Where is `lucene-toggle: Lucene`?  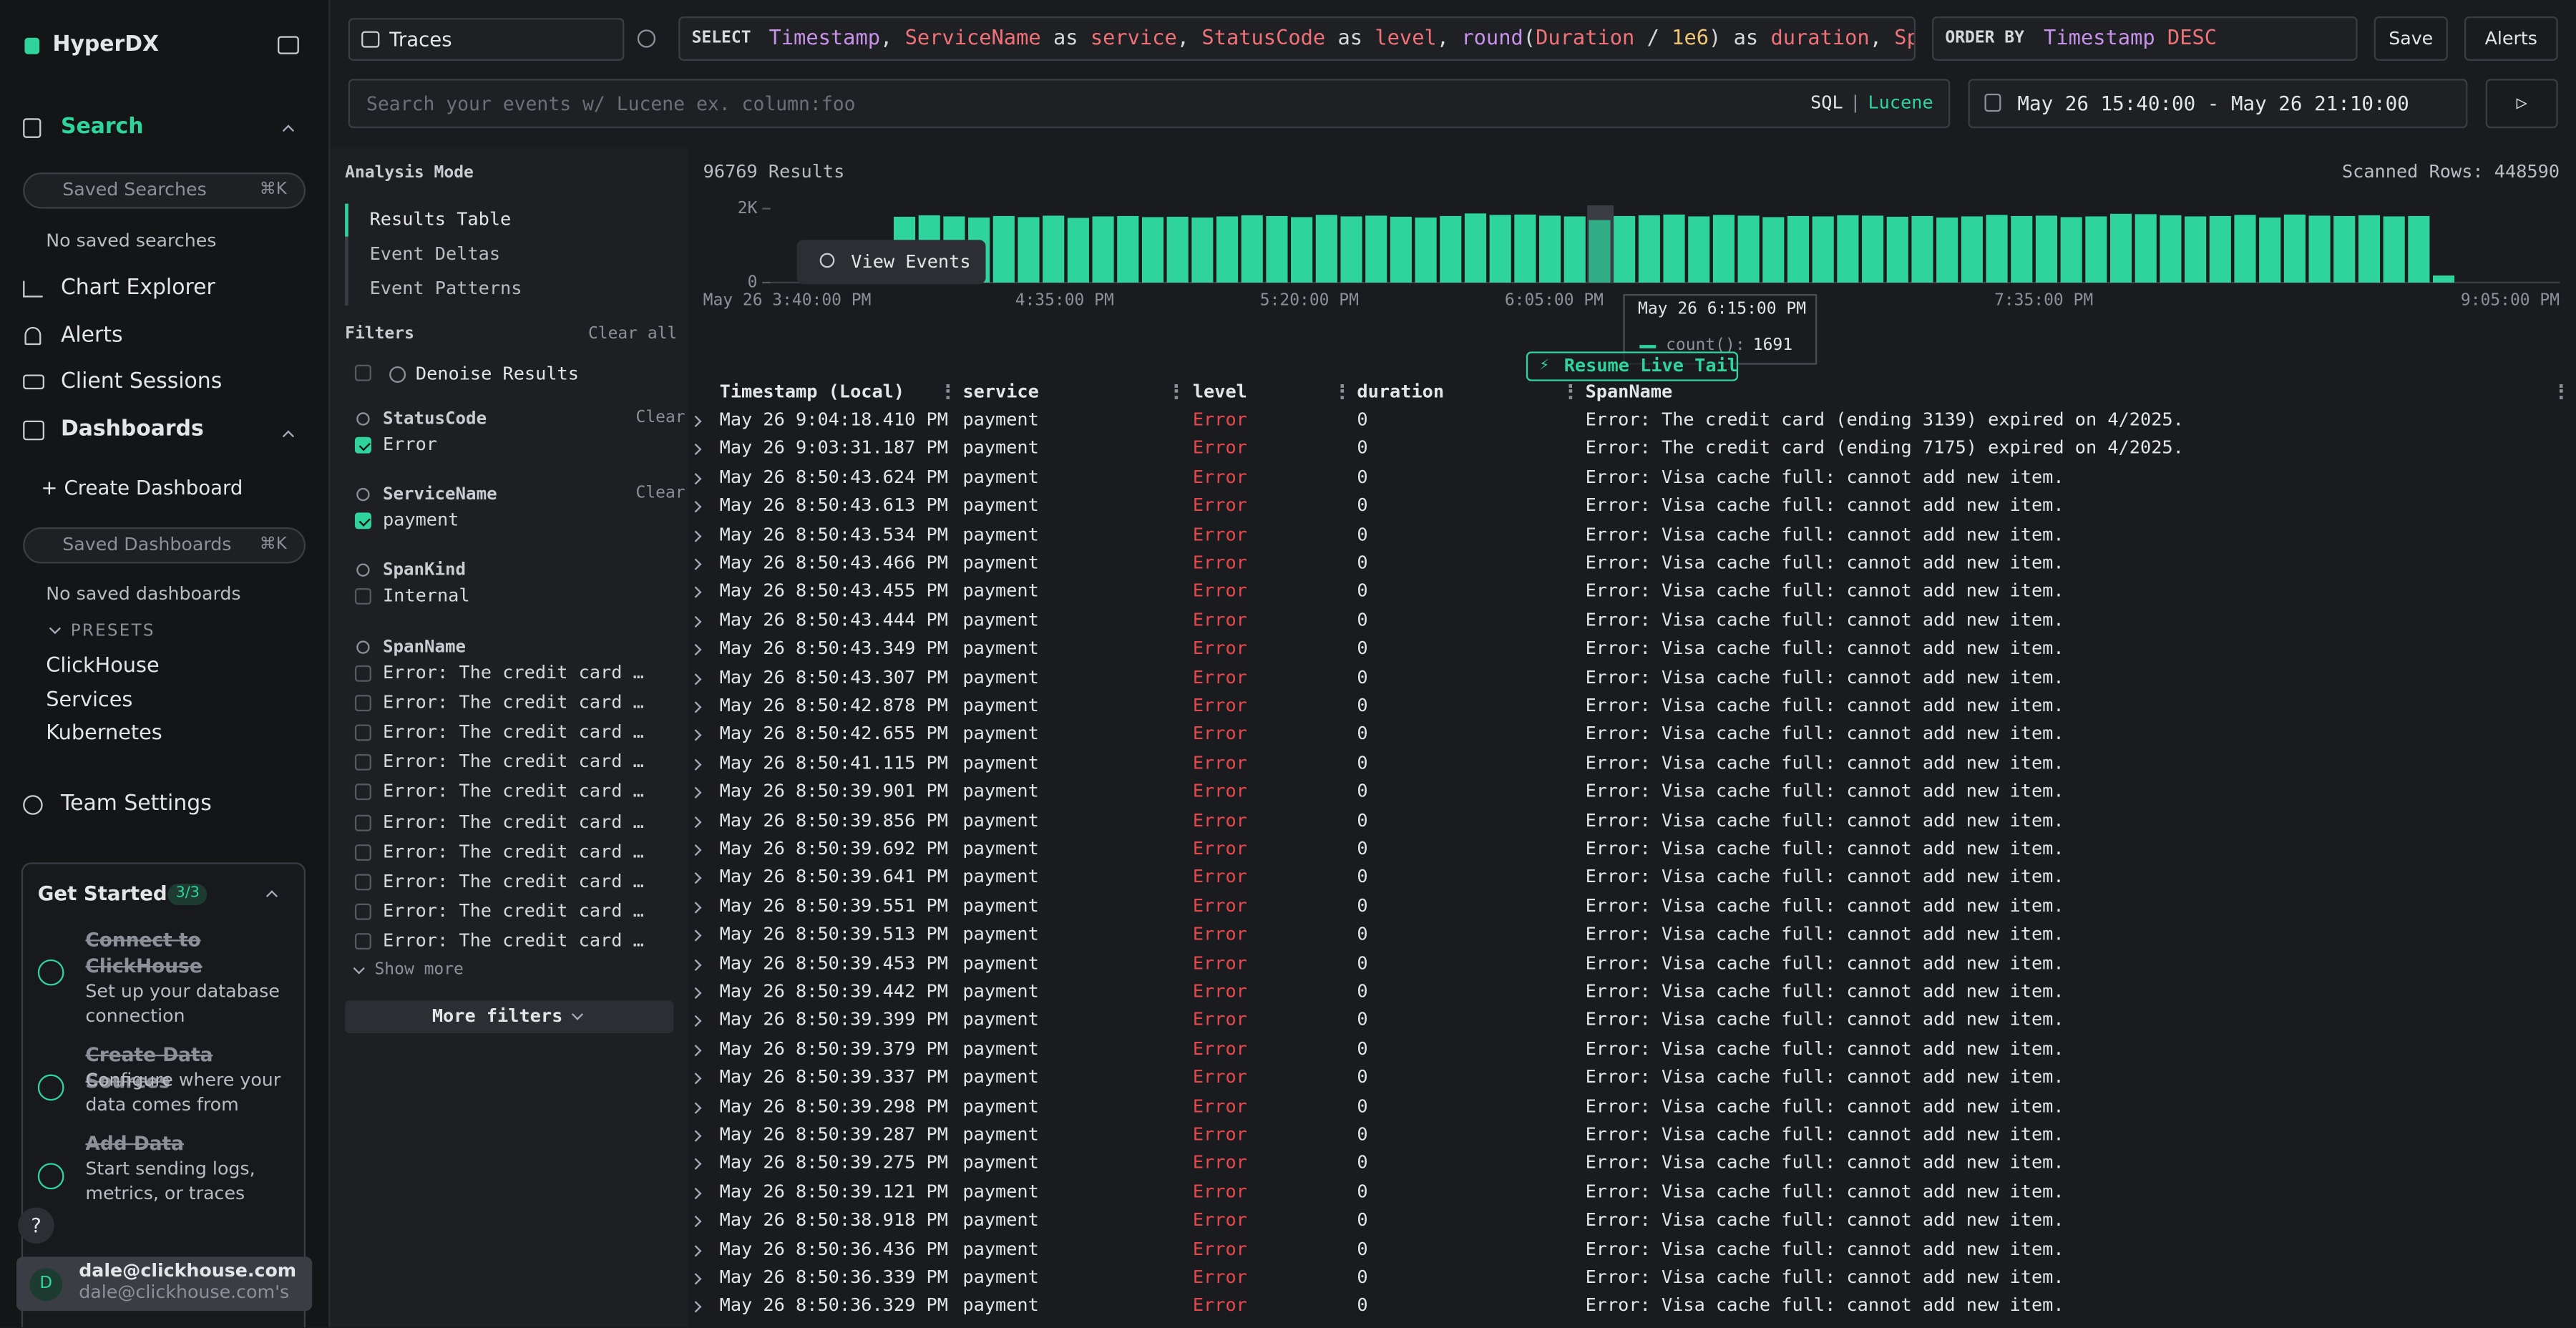
lucene-toggle: Lucene is located at coordinates (1900, 103).